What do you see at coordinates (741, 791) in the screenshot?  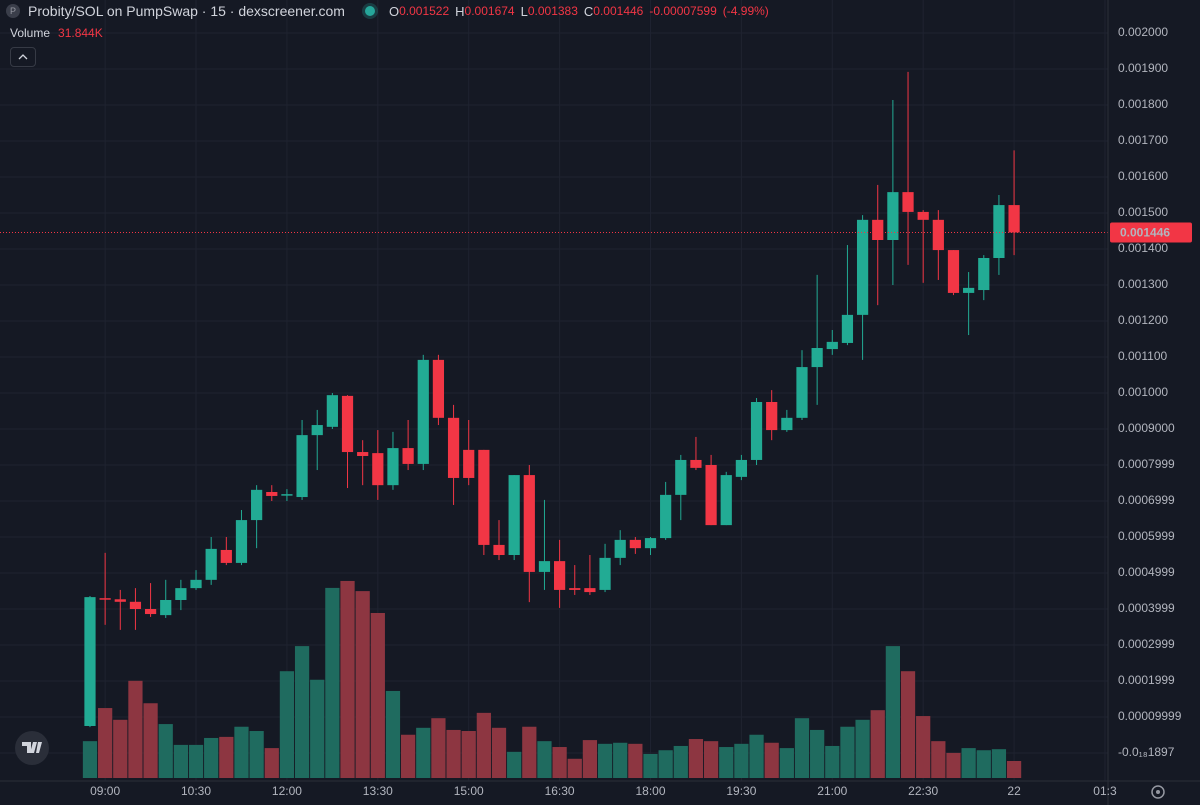 I see `x-tick-label: 19:30` at bounding box center [741, 791].